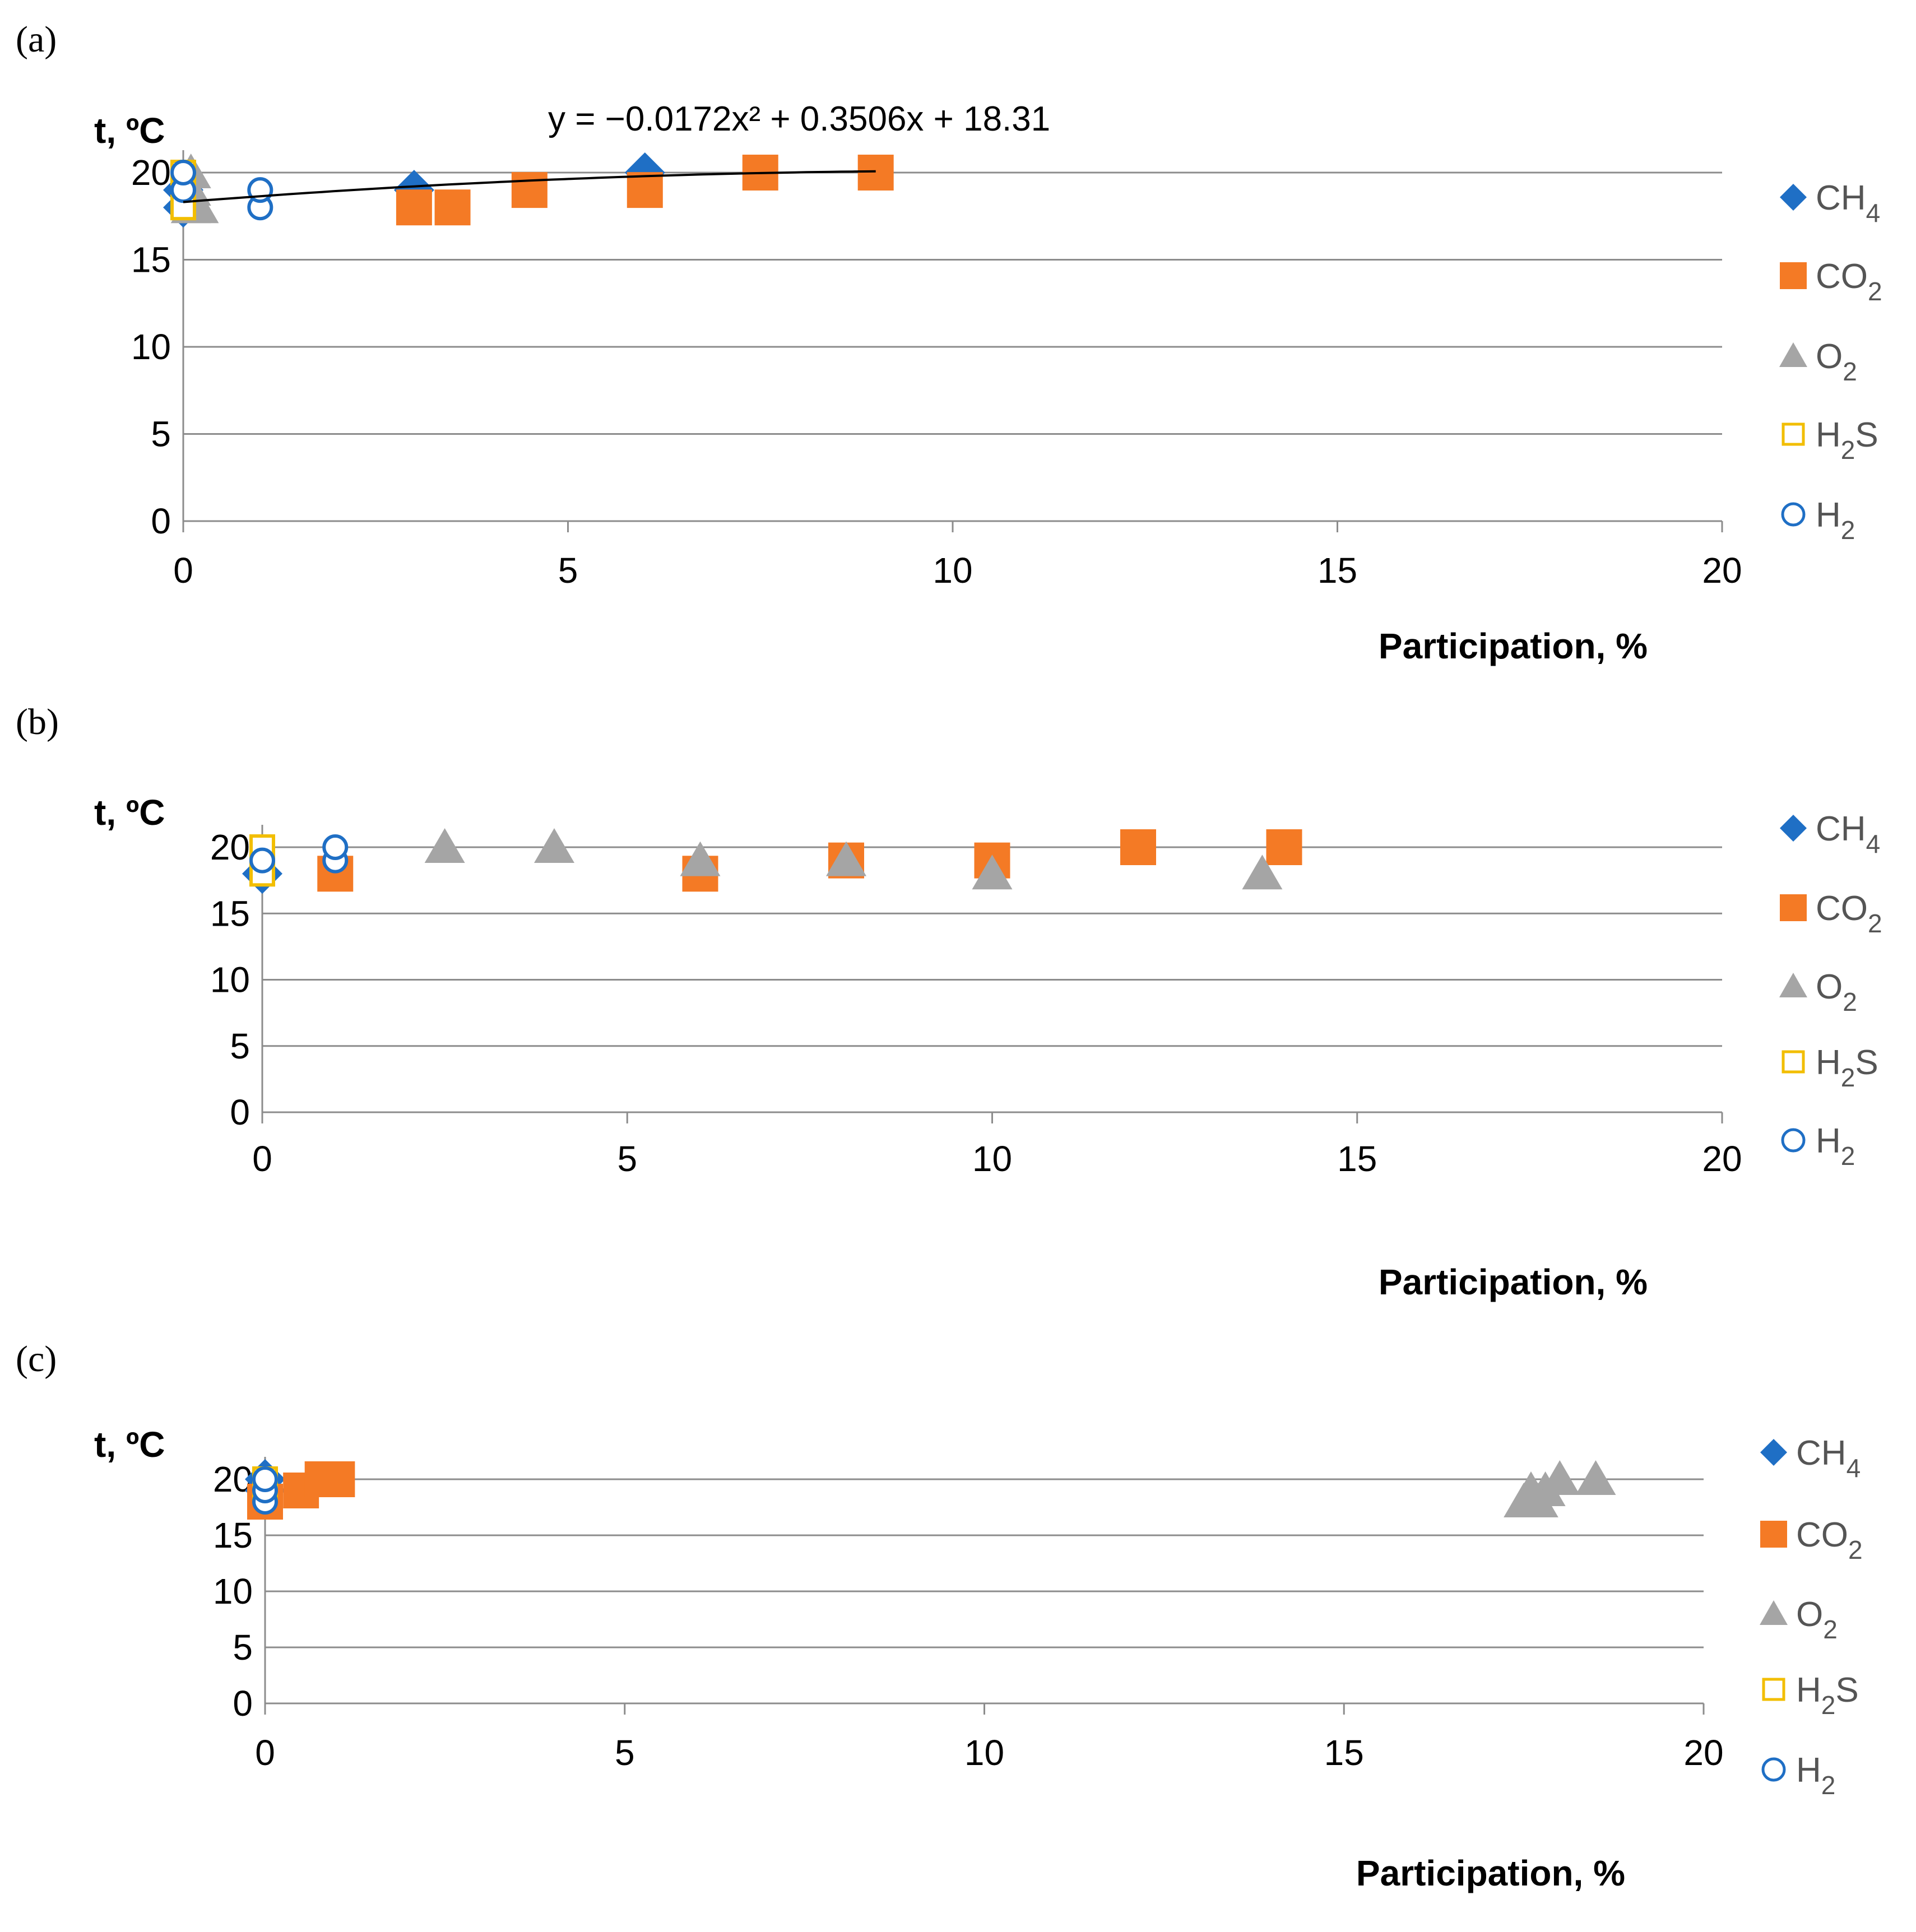  Describe the element at coordinates (37, 722) in the screenshot. I see `panel-label: (b)` at that location.